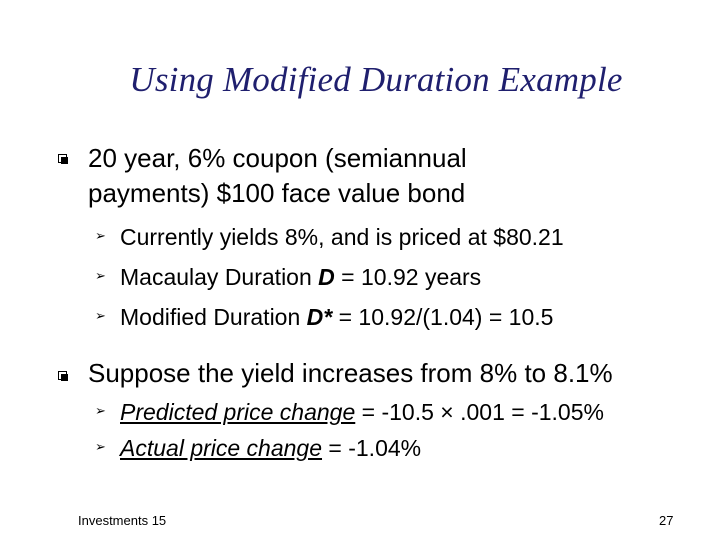  I want to click on page-number: 27, so click(666, 520).